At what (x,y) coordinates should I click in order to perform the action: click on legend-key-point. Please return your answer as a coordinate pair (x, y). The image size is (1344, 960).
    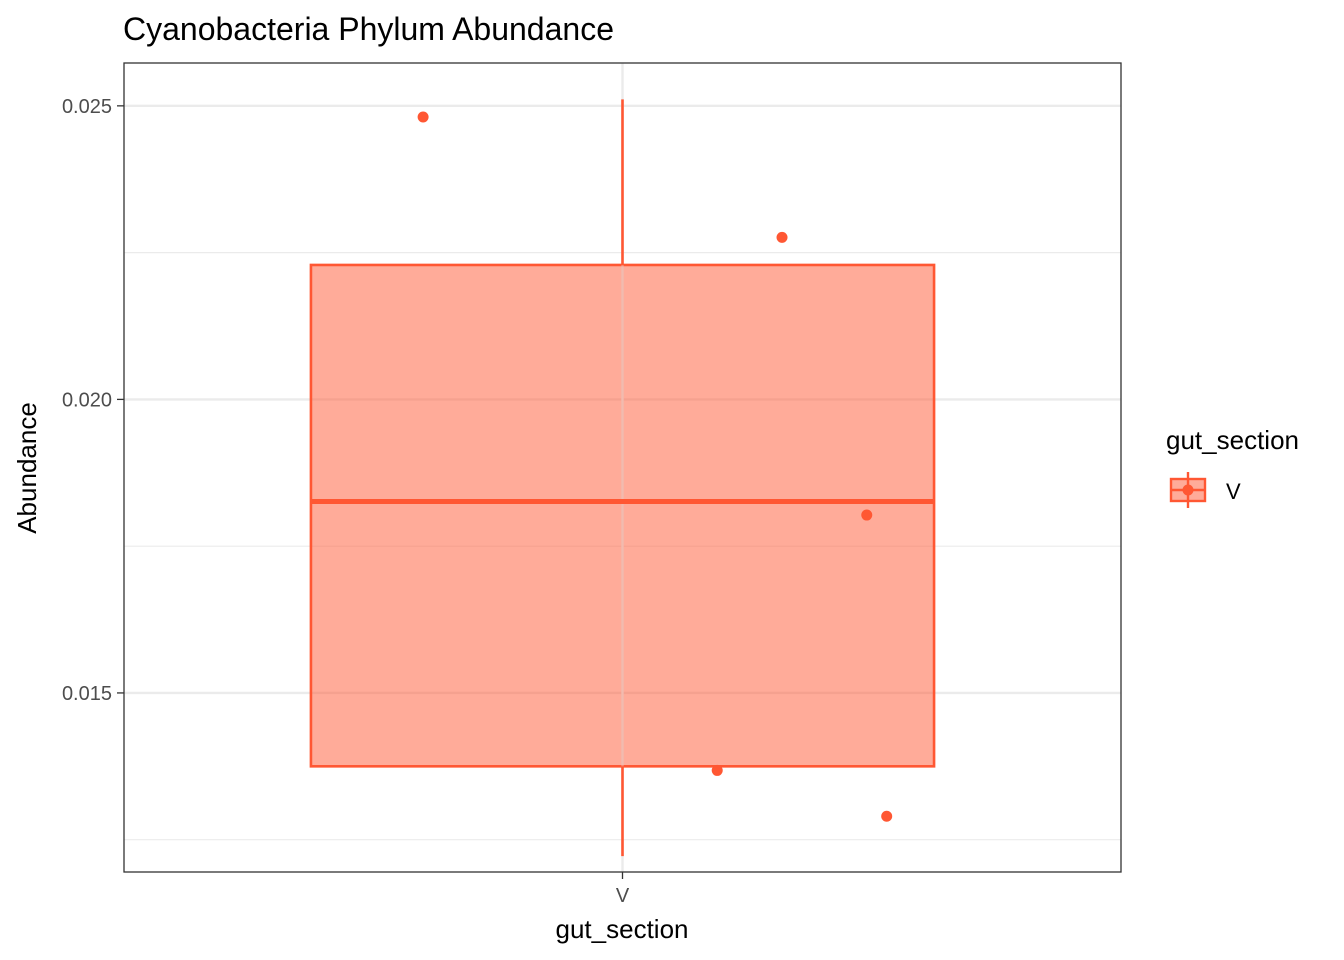
    Looking at the image, I should click on (1188, 490).